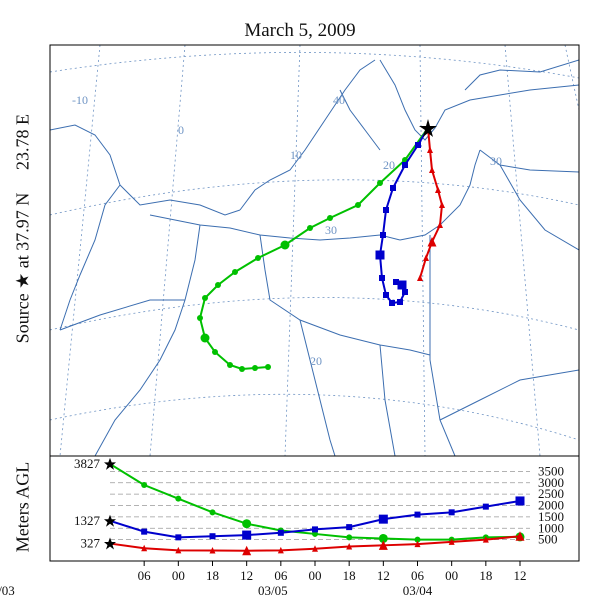 The width and height of the screenshot is (600, 616). I want to click on right-axis-tick-label: 3500, so click(551, 470).